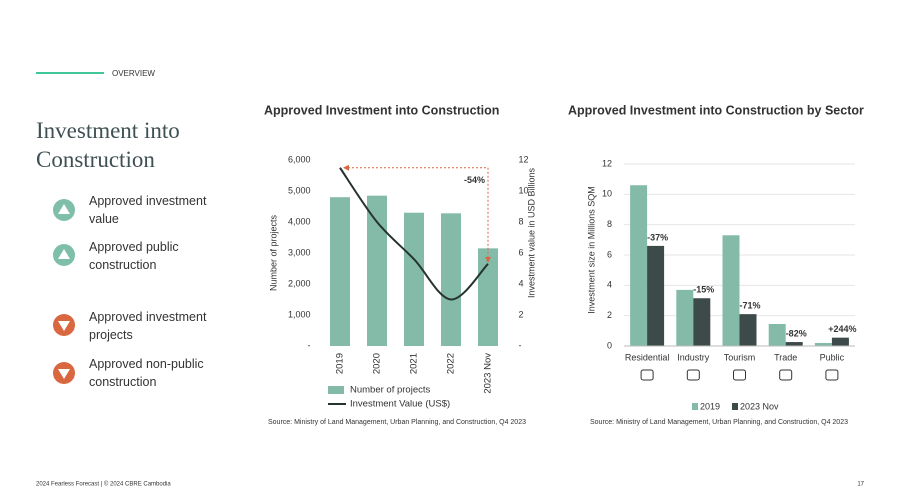 This screenshot has height=504, width=900. I want to click on y-axis-label: Number of projects, so click(273, 252).